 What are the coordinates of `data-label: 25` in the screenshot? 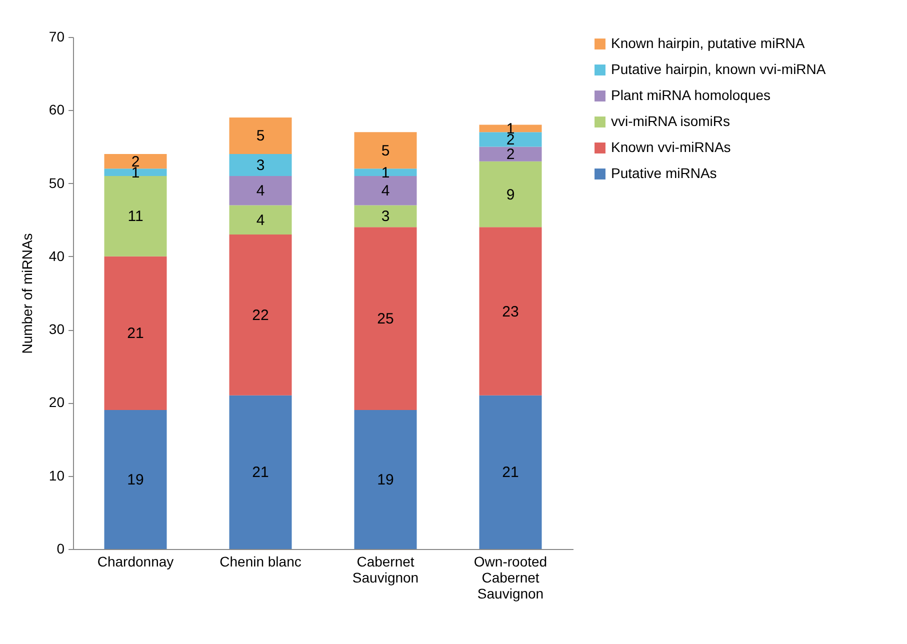 It's located at (385, 319).